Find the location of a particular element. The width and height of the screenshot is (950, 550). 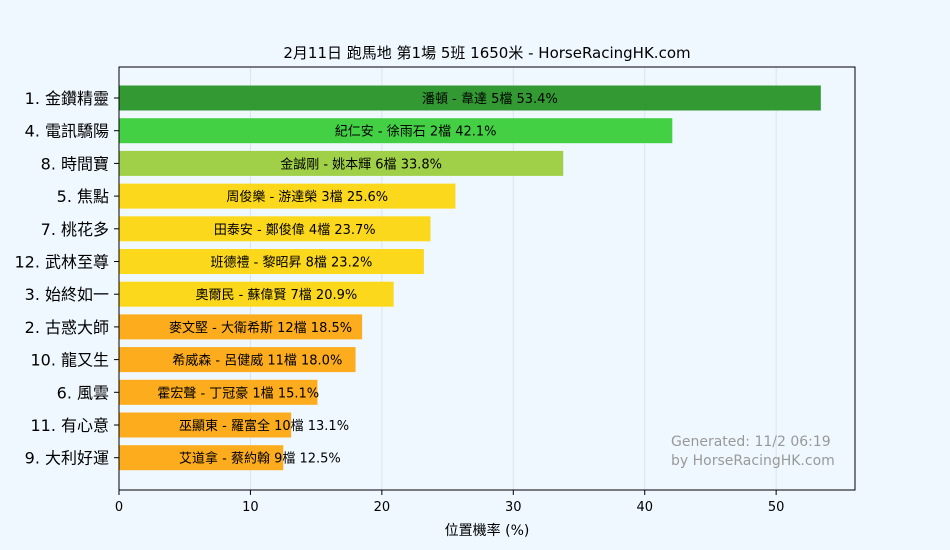

y-tick-label: 5. 焦點 is located at coordinates (83, 196).